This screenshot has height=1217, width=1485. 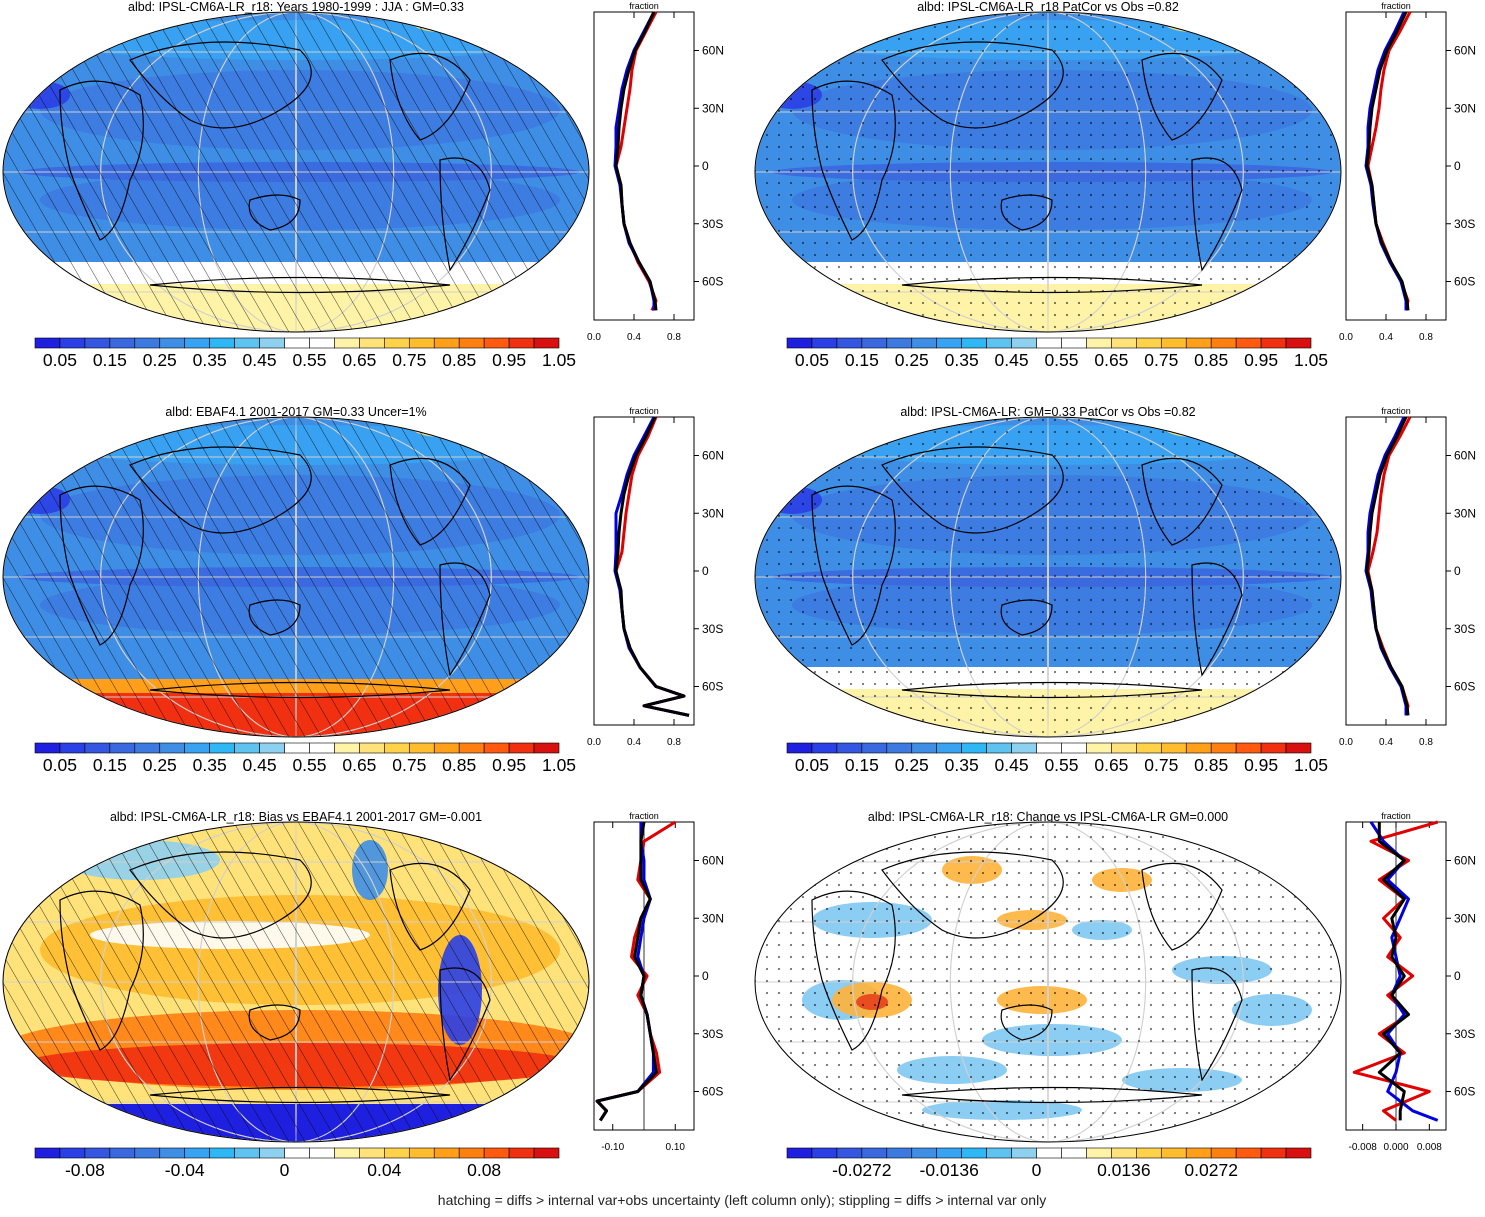 I want to click on map, so click(x=1048, y=982).